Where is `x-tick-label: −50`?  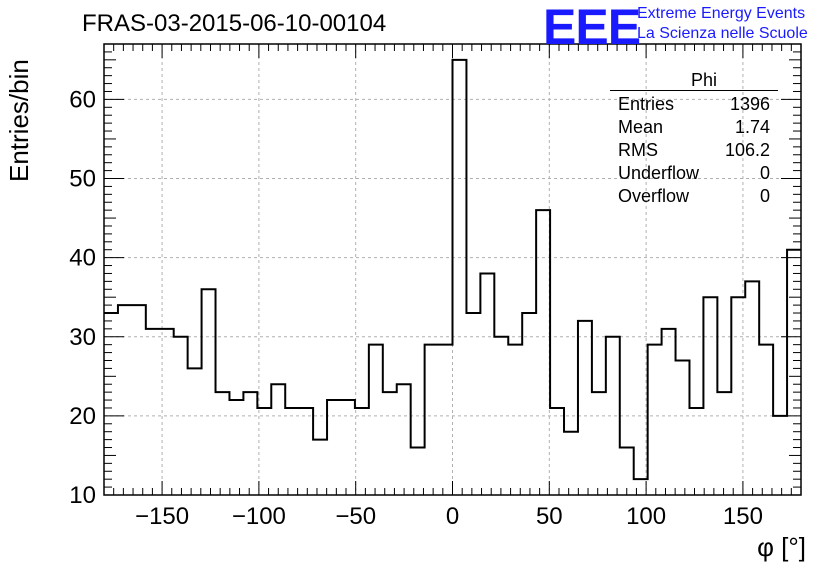
x-tick-label: −50 is located at coordinates (355, 516).